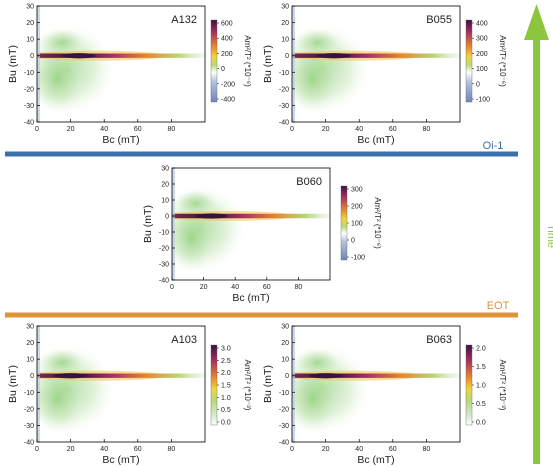 This screenshot has width=553, height=467. I want to click on time-label: Time, so click(549, 236).